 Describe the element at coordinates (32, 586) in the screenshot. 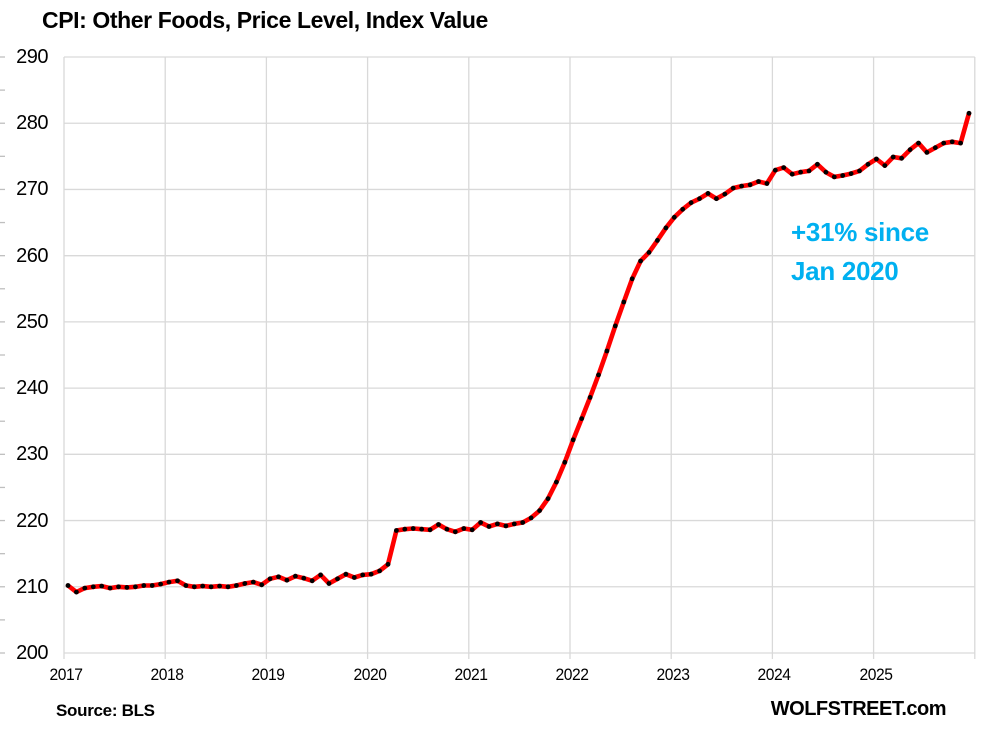

I see `y-axis-tick-label: 210` at that location.